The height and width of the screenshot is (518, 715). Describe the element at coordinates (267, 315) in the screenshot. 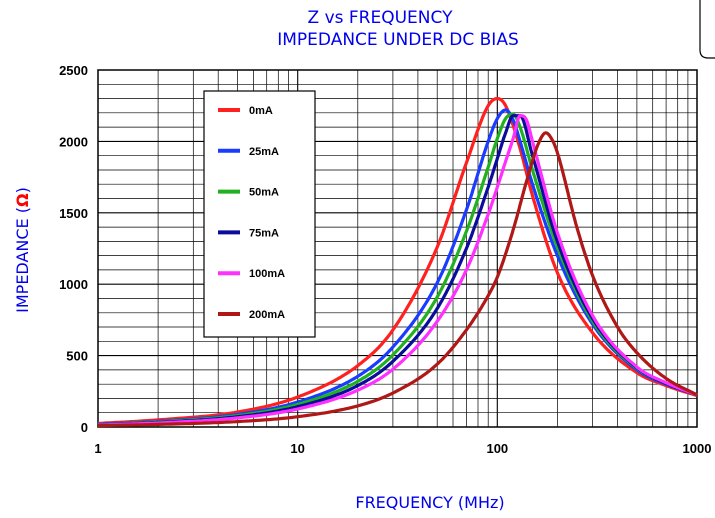

I see `legend-label-200mA: 200mA` at that location.